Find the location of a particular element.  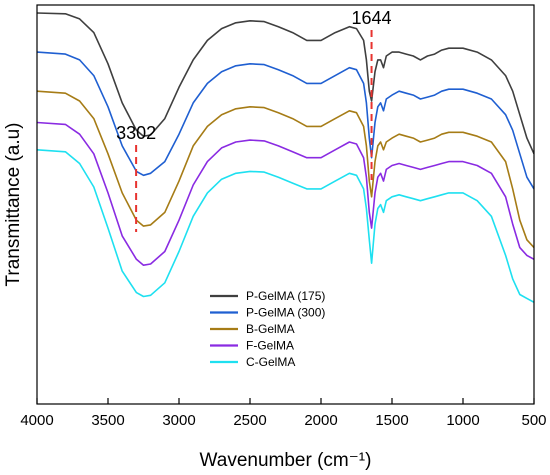

legend-label-3: B-GelMA is located at coordinates (270, 329).